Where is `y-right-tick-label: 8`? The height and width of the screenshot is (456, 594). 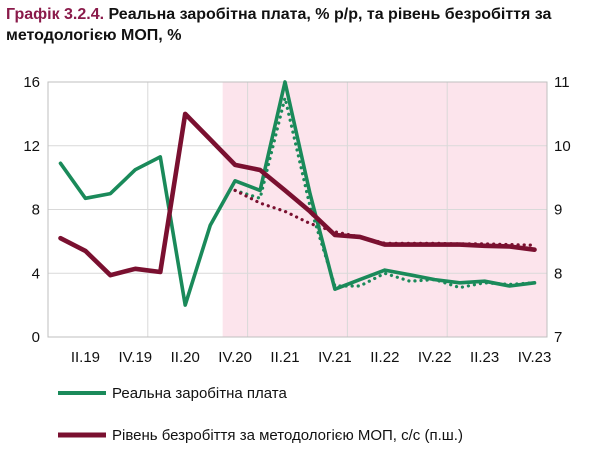 y-right-tick-label: 8 is located at coordinates (558, 273).